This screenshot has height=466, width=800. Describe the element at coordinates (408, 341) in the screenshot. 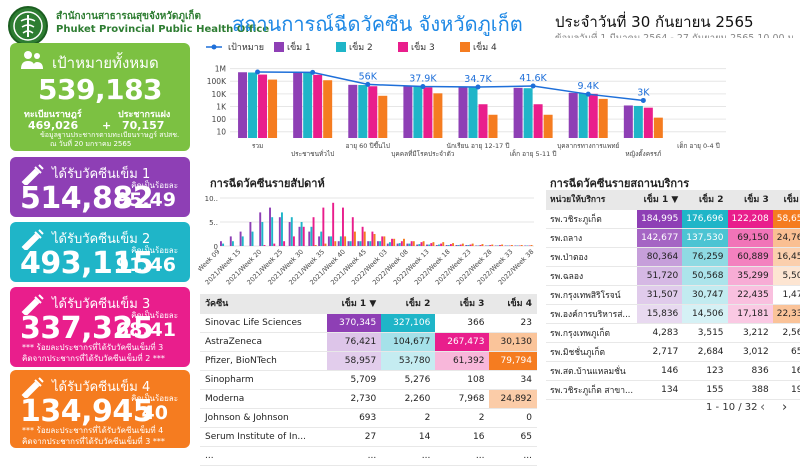

I see `table-cell: 104,677` at that location.